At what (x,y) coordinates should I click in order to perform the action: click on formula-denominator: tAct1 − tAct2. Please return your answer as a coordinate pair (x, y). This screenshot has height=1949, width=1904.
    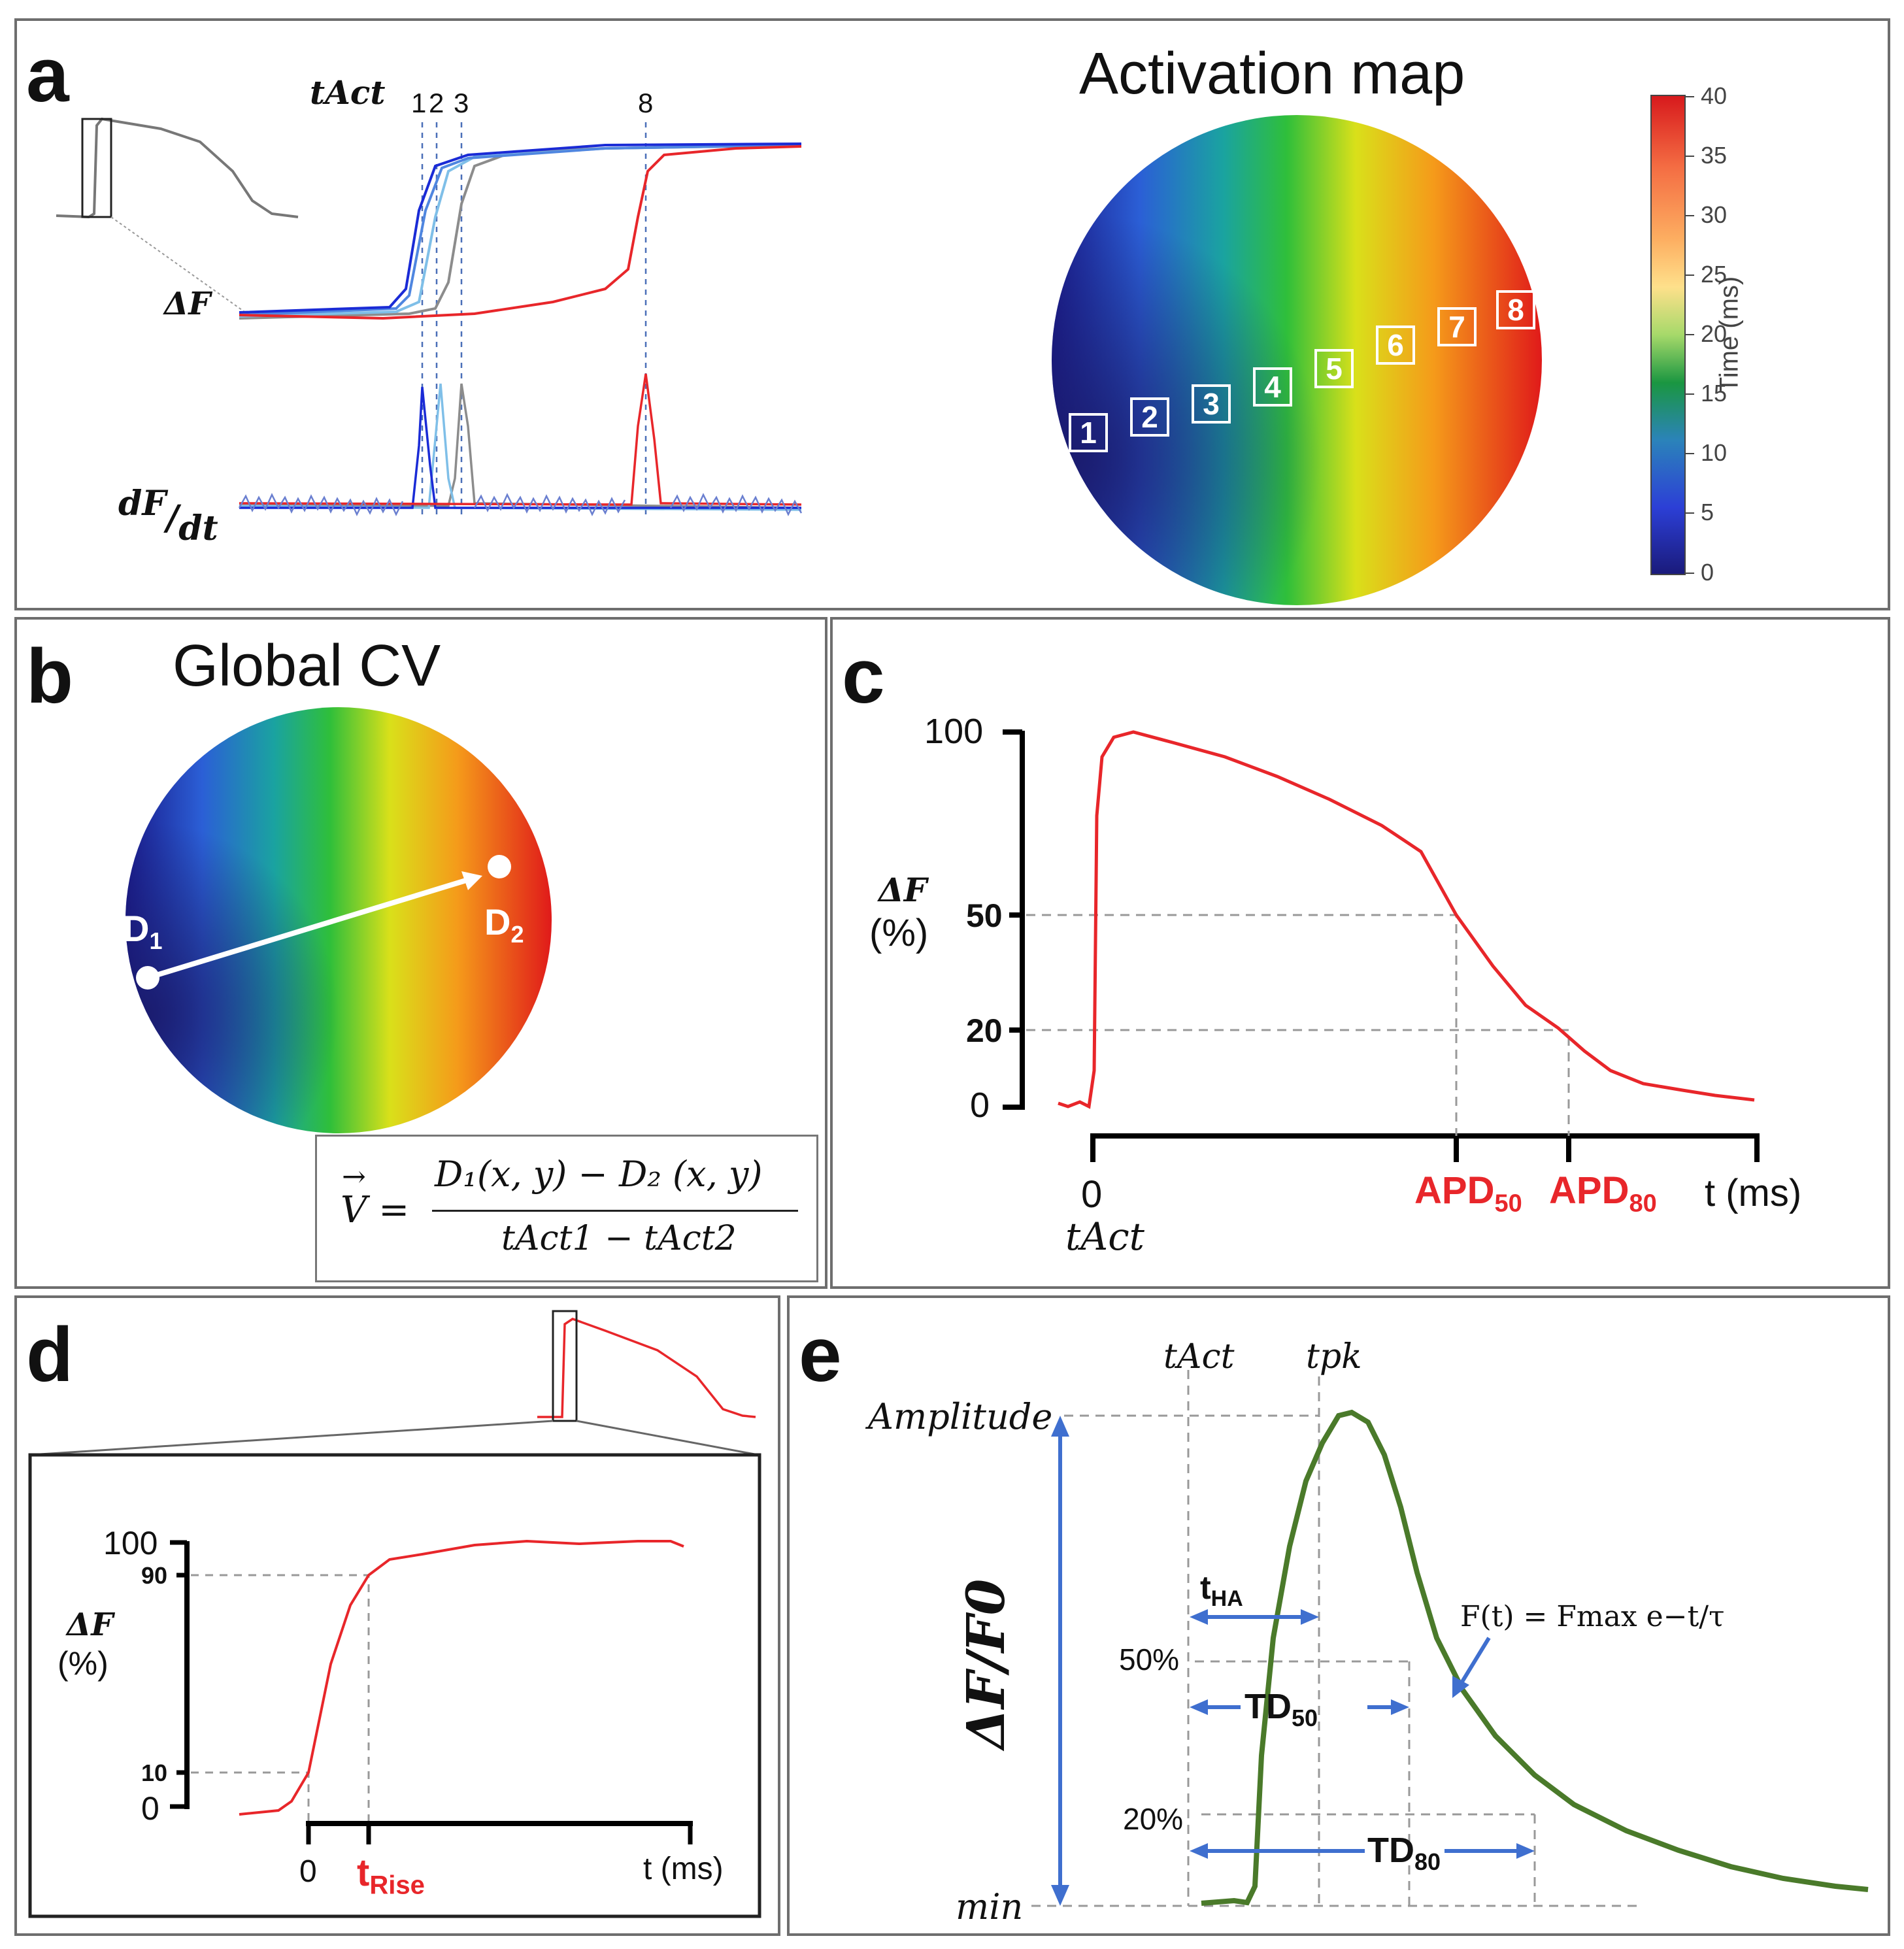
    Looking at the image, I should click on (619, 1239).